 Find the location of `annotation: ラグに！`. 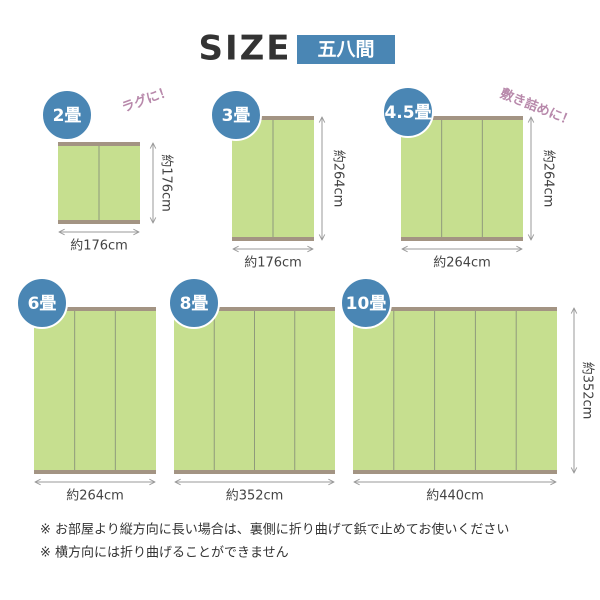

annotation: ラグに！ is located at coordinates (147, 99).